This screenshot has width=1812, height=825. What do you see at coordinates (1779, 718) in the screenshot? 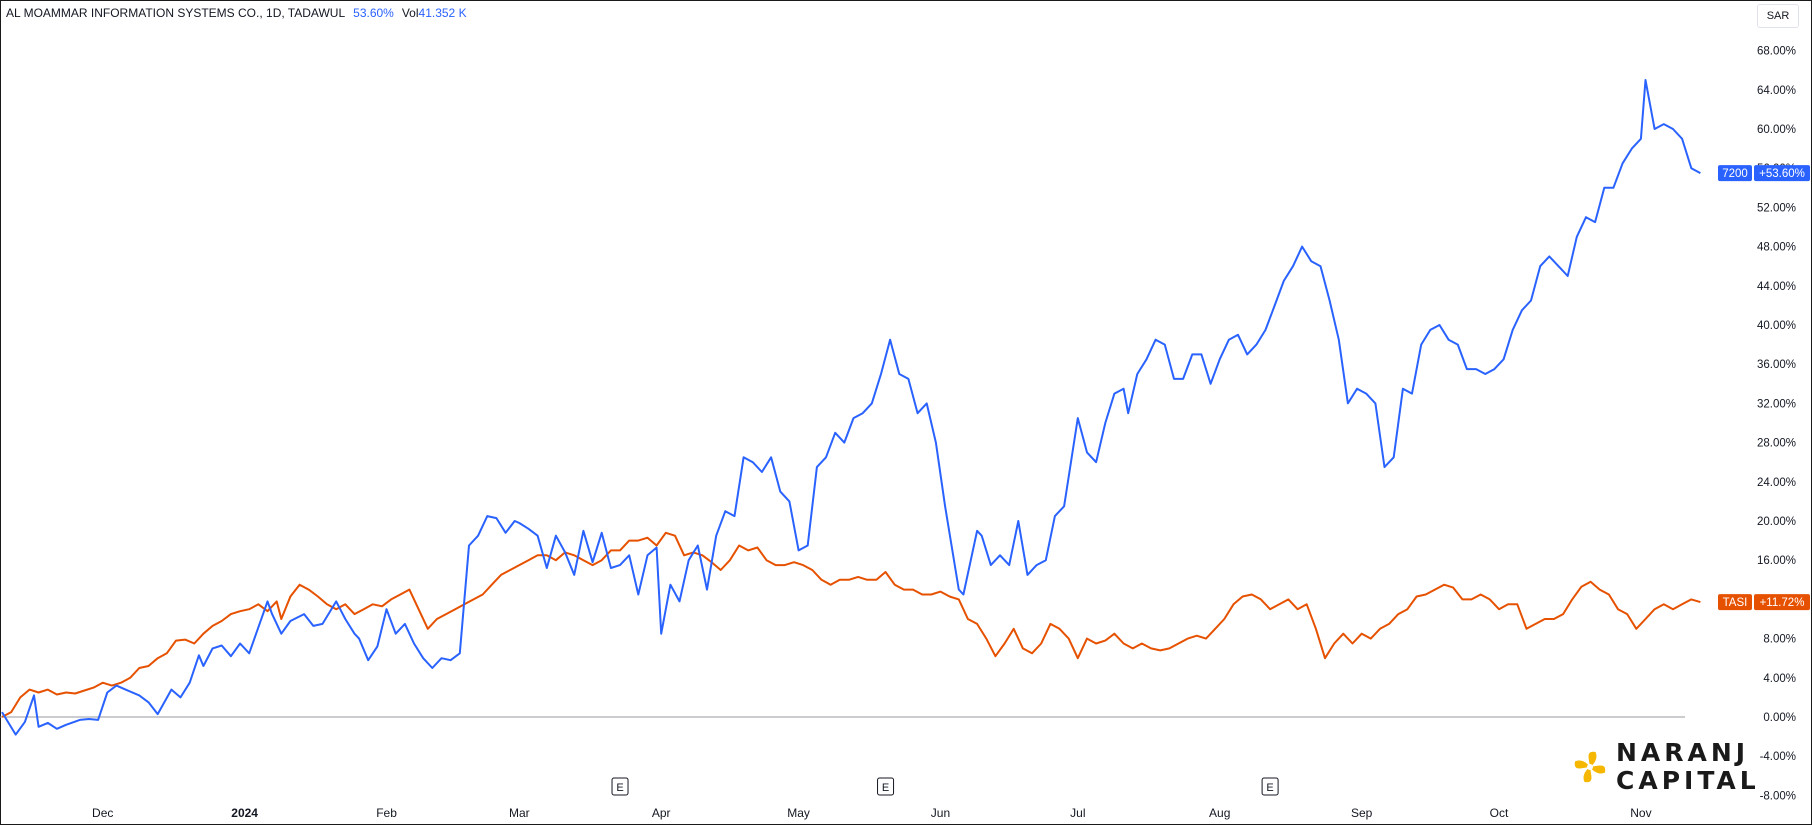
I see `y-tick-label: 0.00%` at bounding box center [1779, 718].